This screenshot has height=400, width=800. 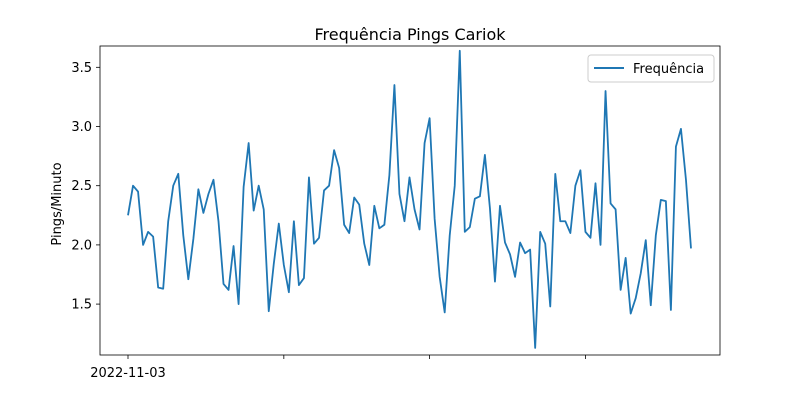 What do you see at coordinates (668, 69) in the screenshot?
I see `legend-label-frequencia: Frequência` at bounding box center [668, 69].